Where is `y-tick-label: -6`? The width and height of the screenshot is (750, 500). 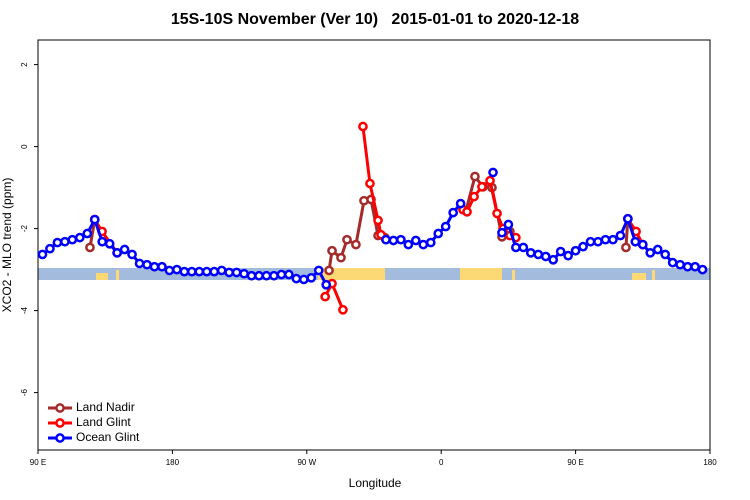 y-tick-label: -6 is located at coordinates (24, 392).